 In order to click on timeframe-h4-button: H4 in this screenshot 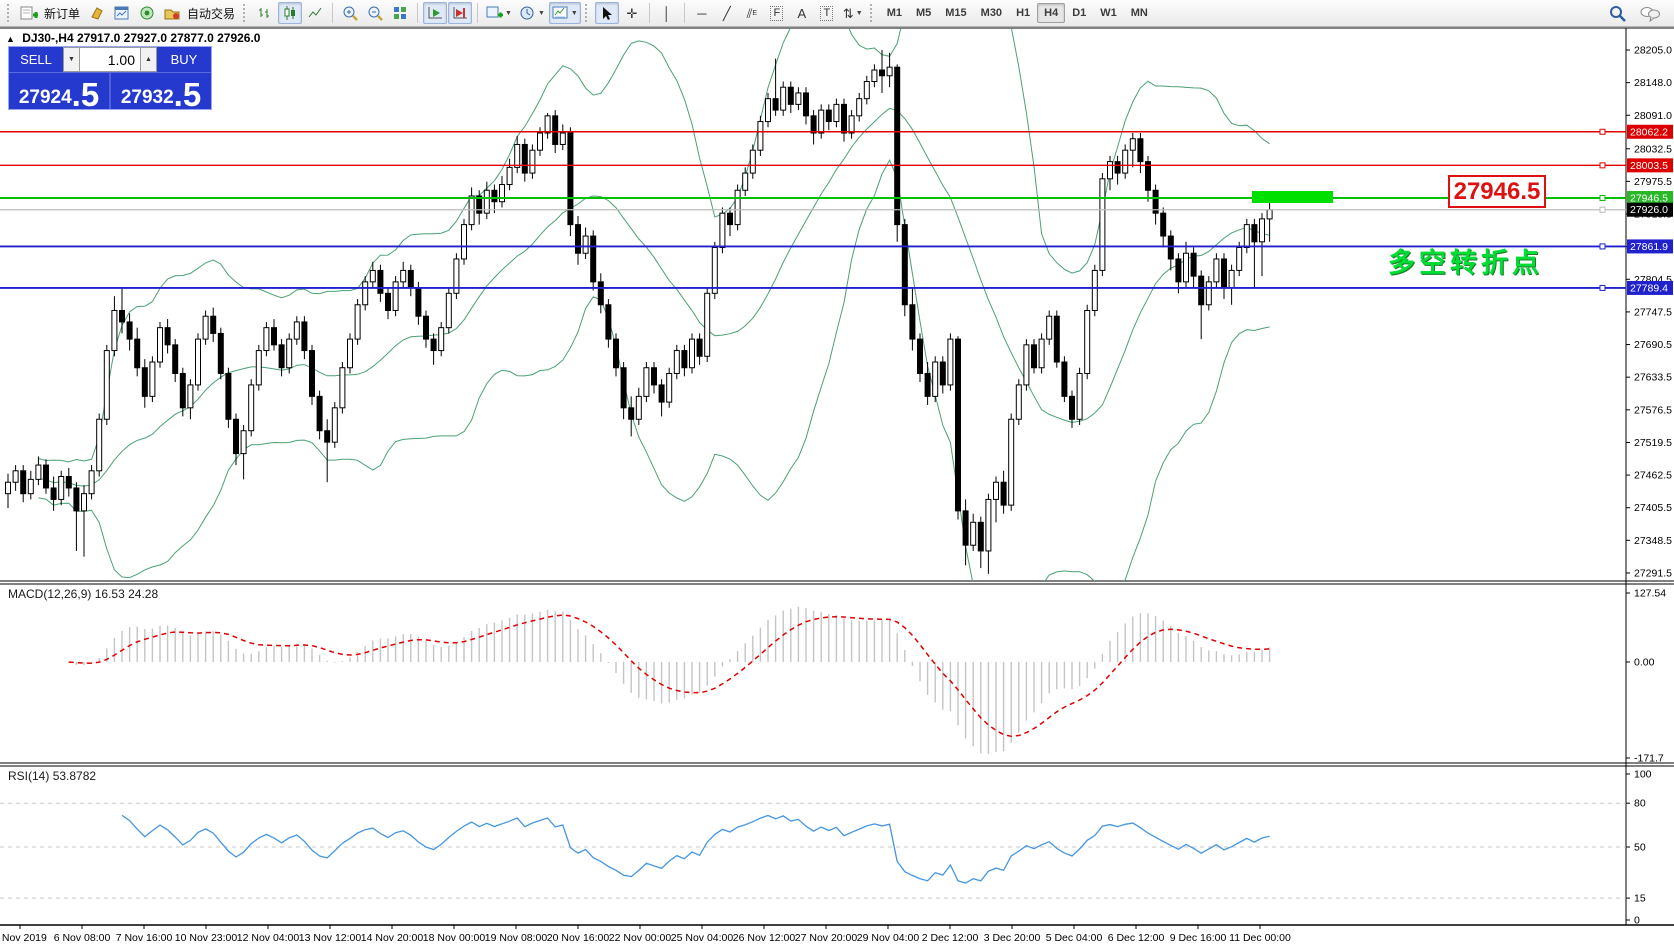, I will do `click(1051, 13)`.